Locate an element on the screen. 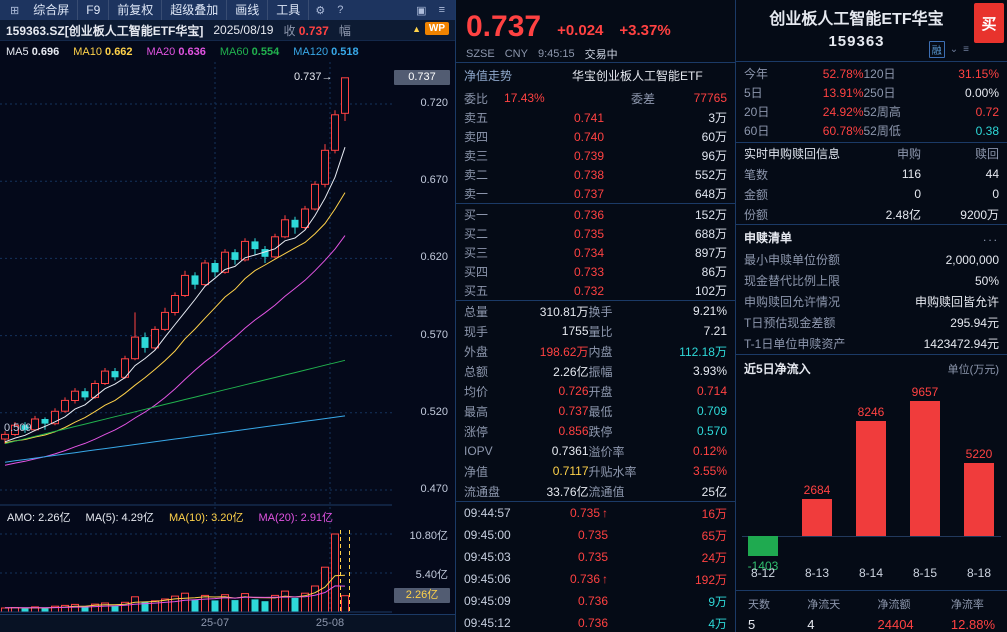 The image size is (1007, 632). order-book-row: 买一 0.736 152万 is located at coordinates (595, 214).